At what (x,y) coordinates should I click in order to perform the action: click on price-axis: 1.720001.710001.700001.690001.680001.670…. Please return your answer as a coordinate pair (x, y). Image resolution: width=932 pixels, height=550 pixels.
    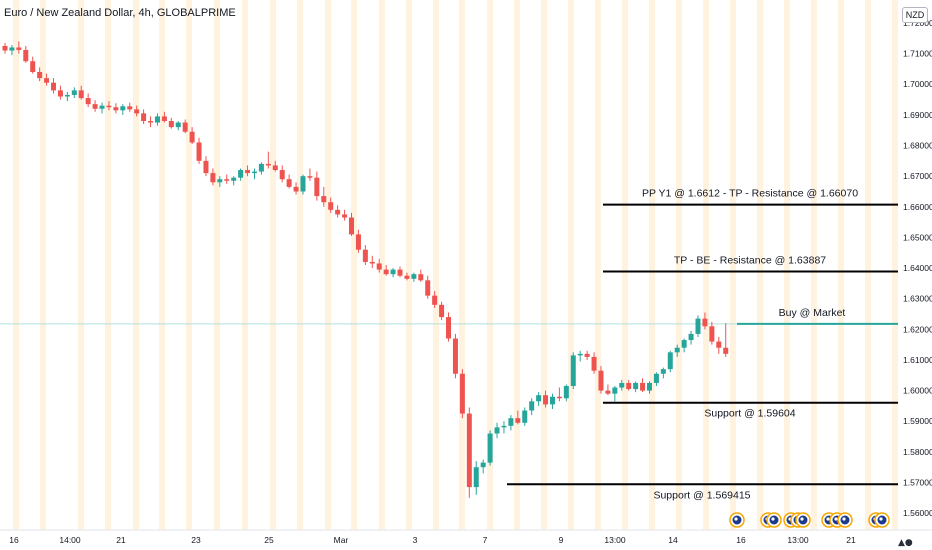
    Looking at the image, I should click on (915, 275).